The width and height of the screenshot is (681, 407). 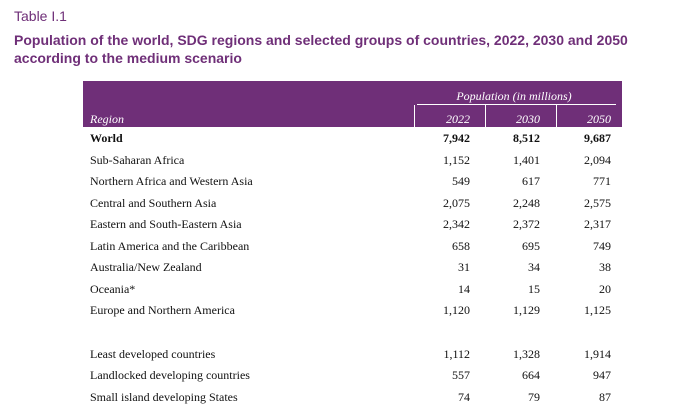 I want to click on row-label: Least developed countries, so click(x=152, y=354).